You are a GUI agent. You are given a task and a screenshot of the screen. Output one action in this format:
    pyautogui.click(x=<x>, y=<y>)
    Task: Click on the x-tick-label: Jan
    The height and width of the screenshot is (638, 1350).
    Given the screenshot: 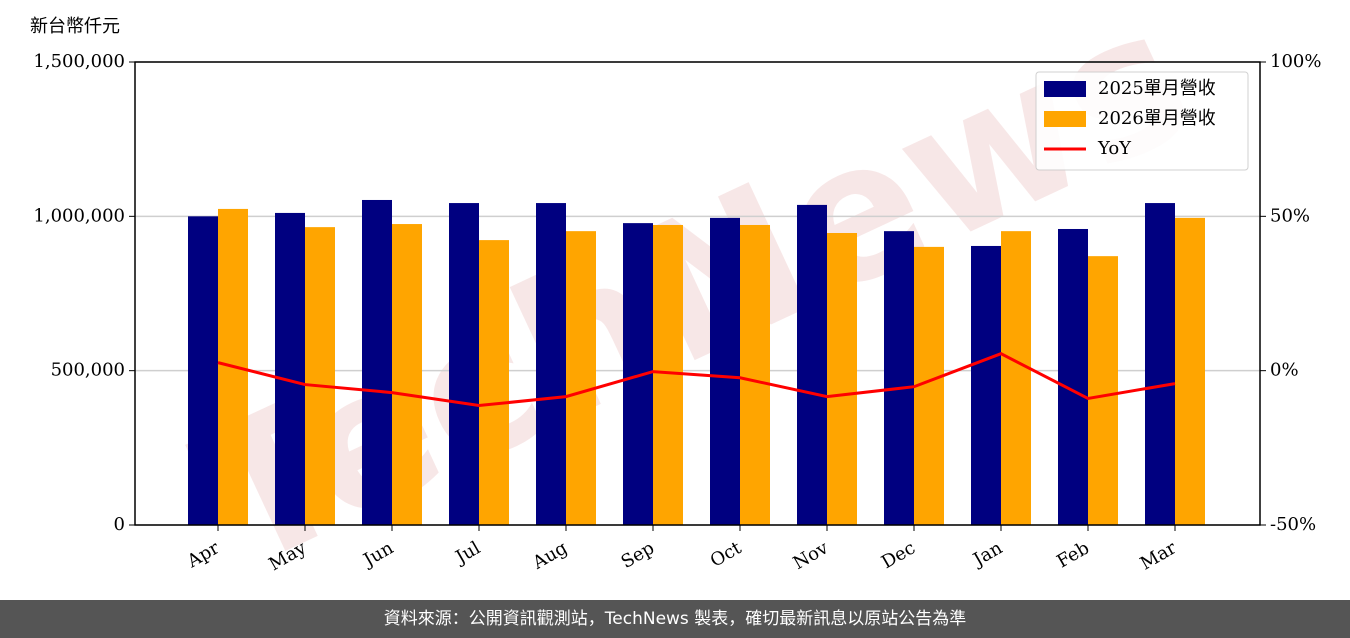 What is the action you would take?
    pyautogui.click(x=987, y=554)
    